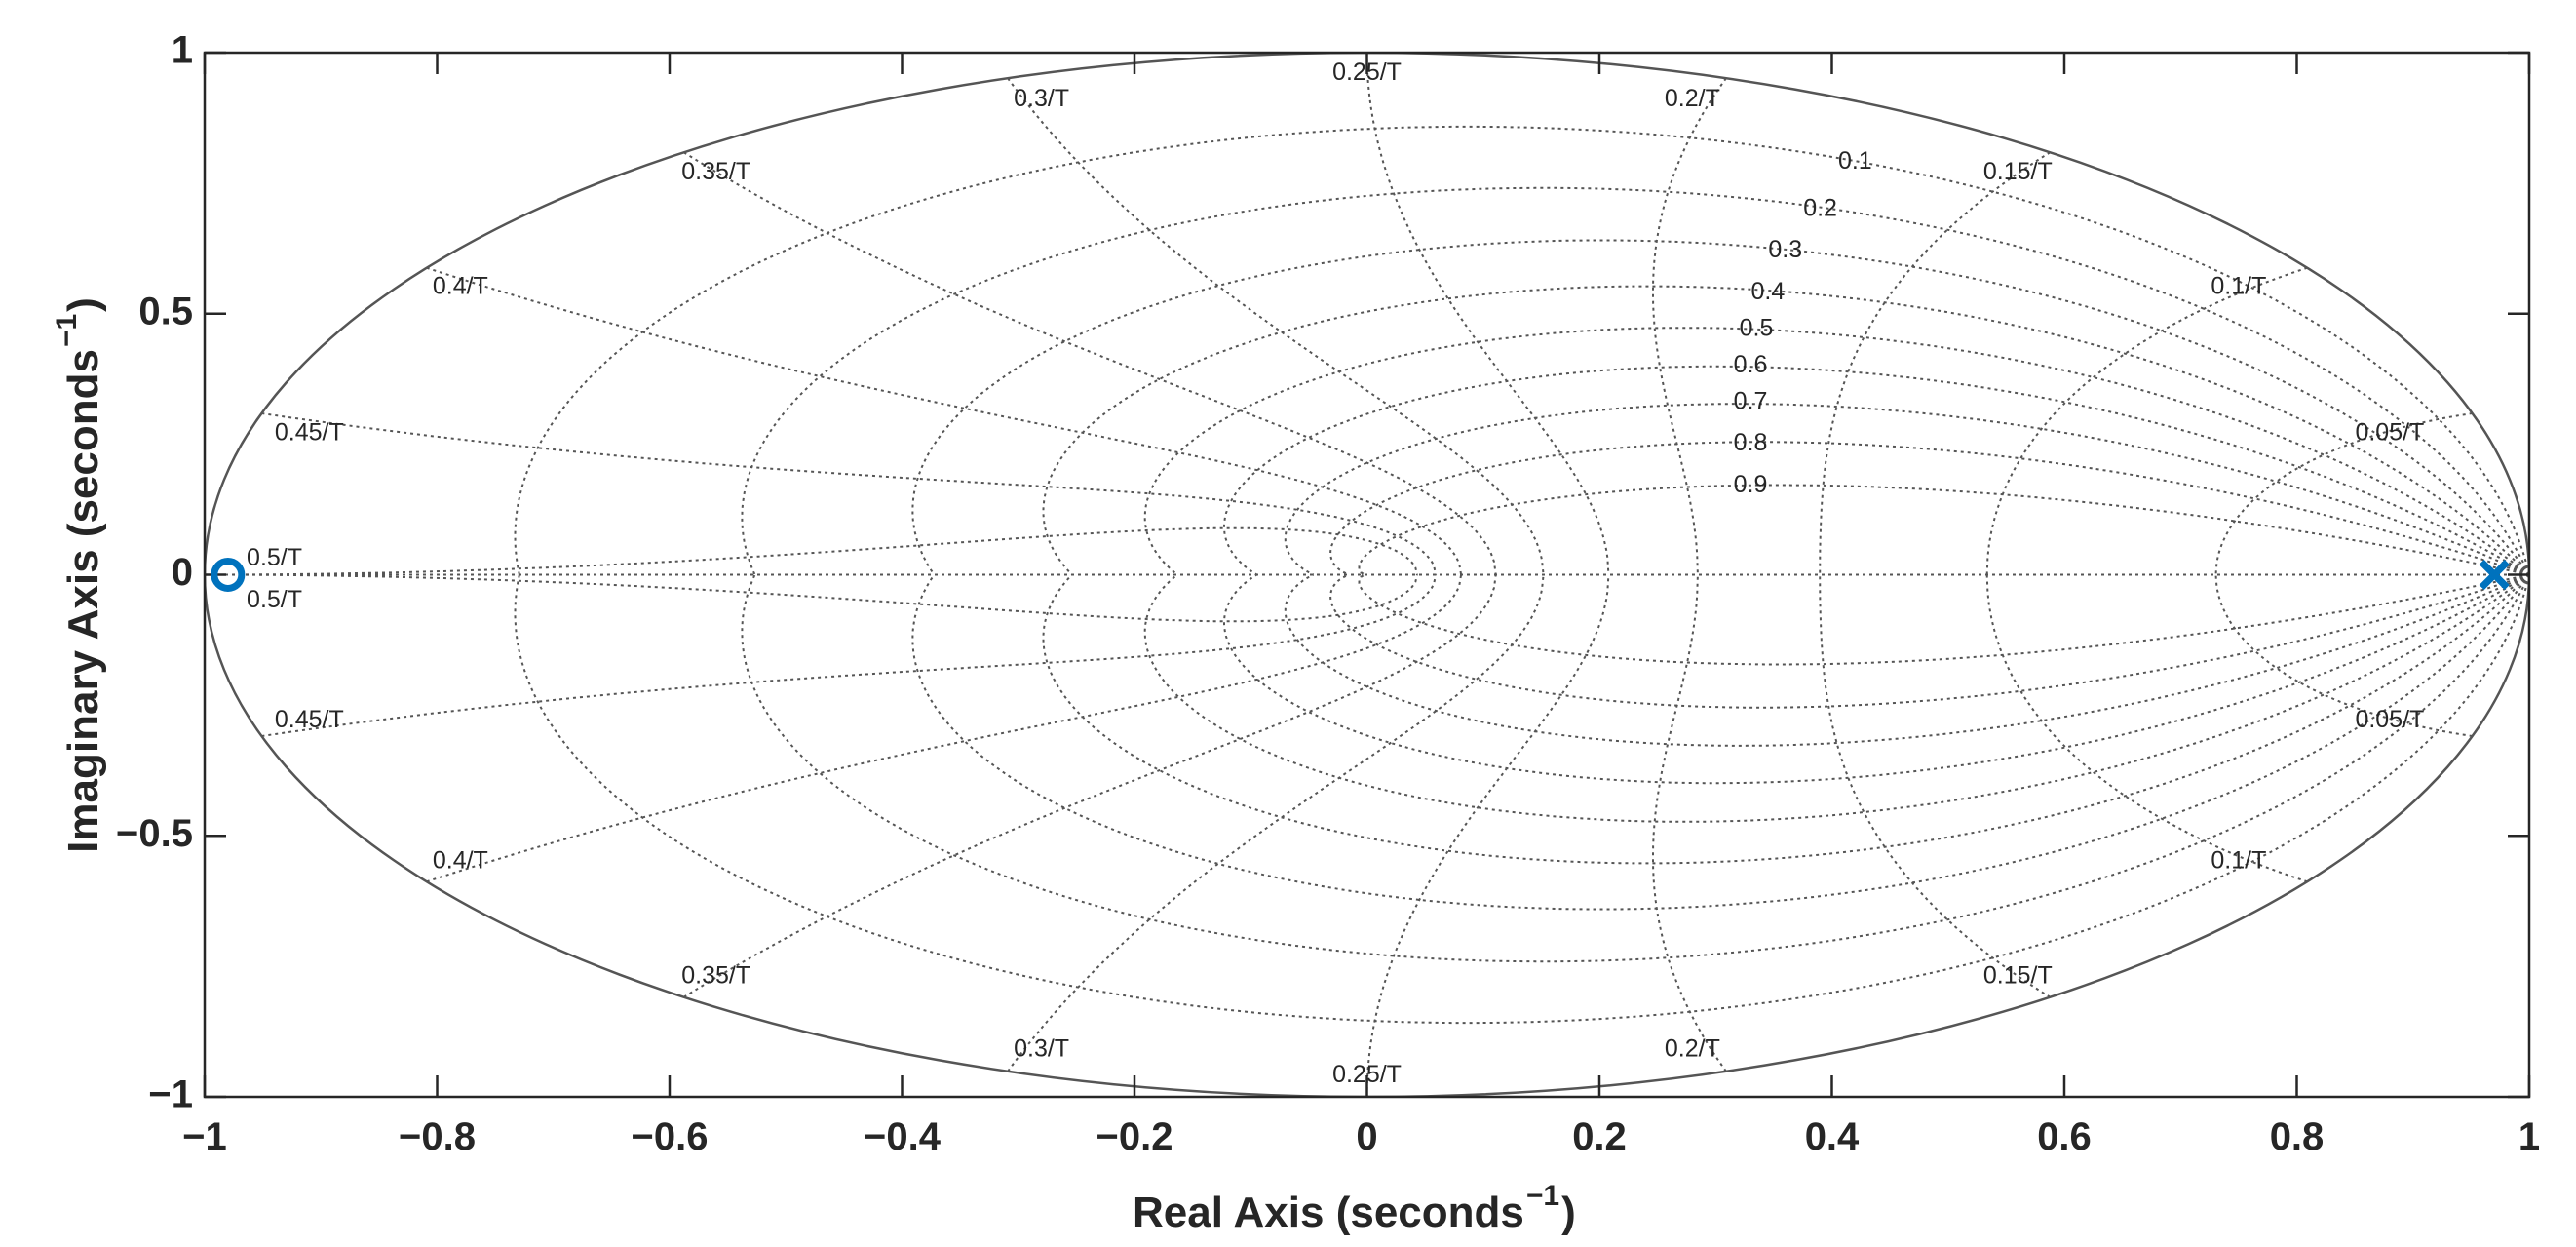 This screenshot has height=1247, width=2576. Describe the element at coordinates (1820, 207) in the screenshot. I see `zeta-label-1: 0.2` at that location.